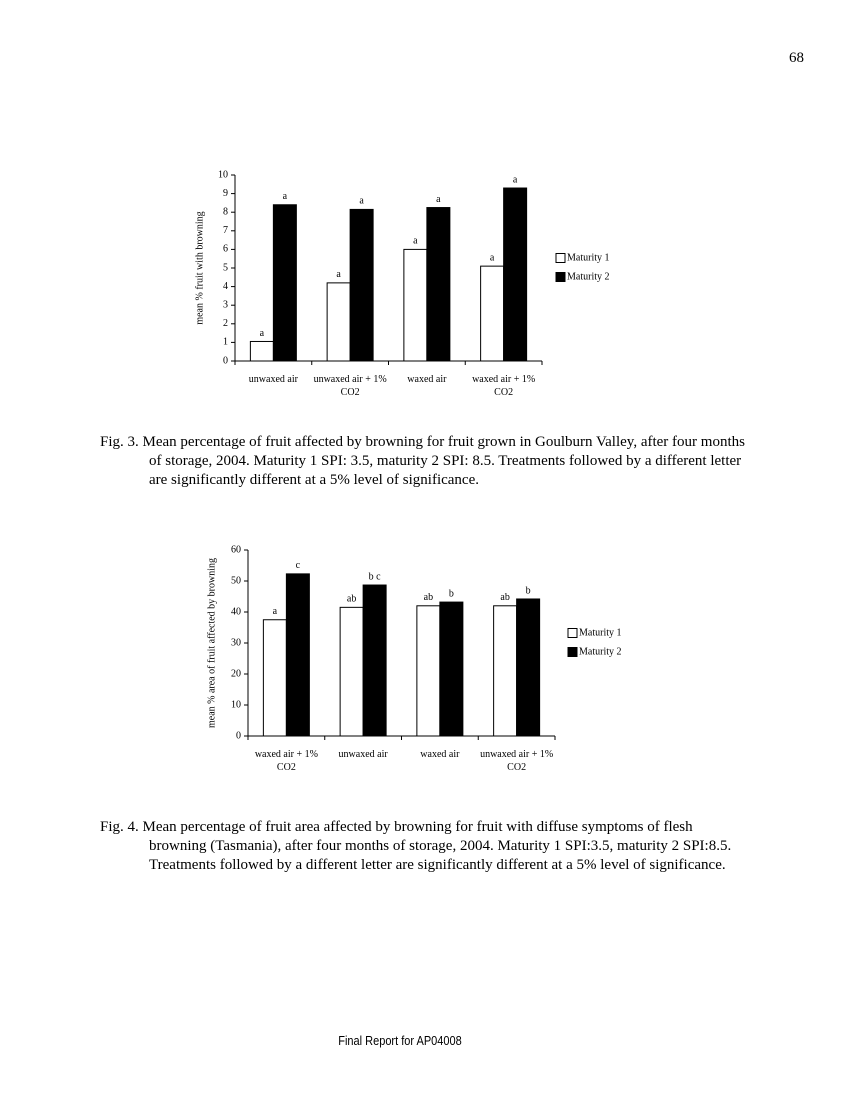  I want to click on page-number: 68, so click(796, 58).